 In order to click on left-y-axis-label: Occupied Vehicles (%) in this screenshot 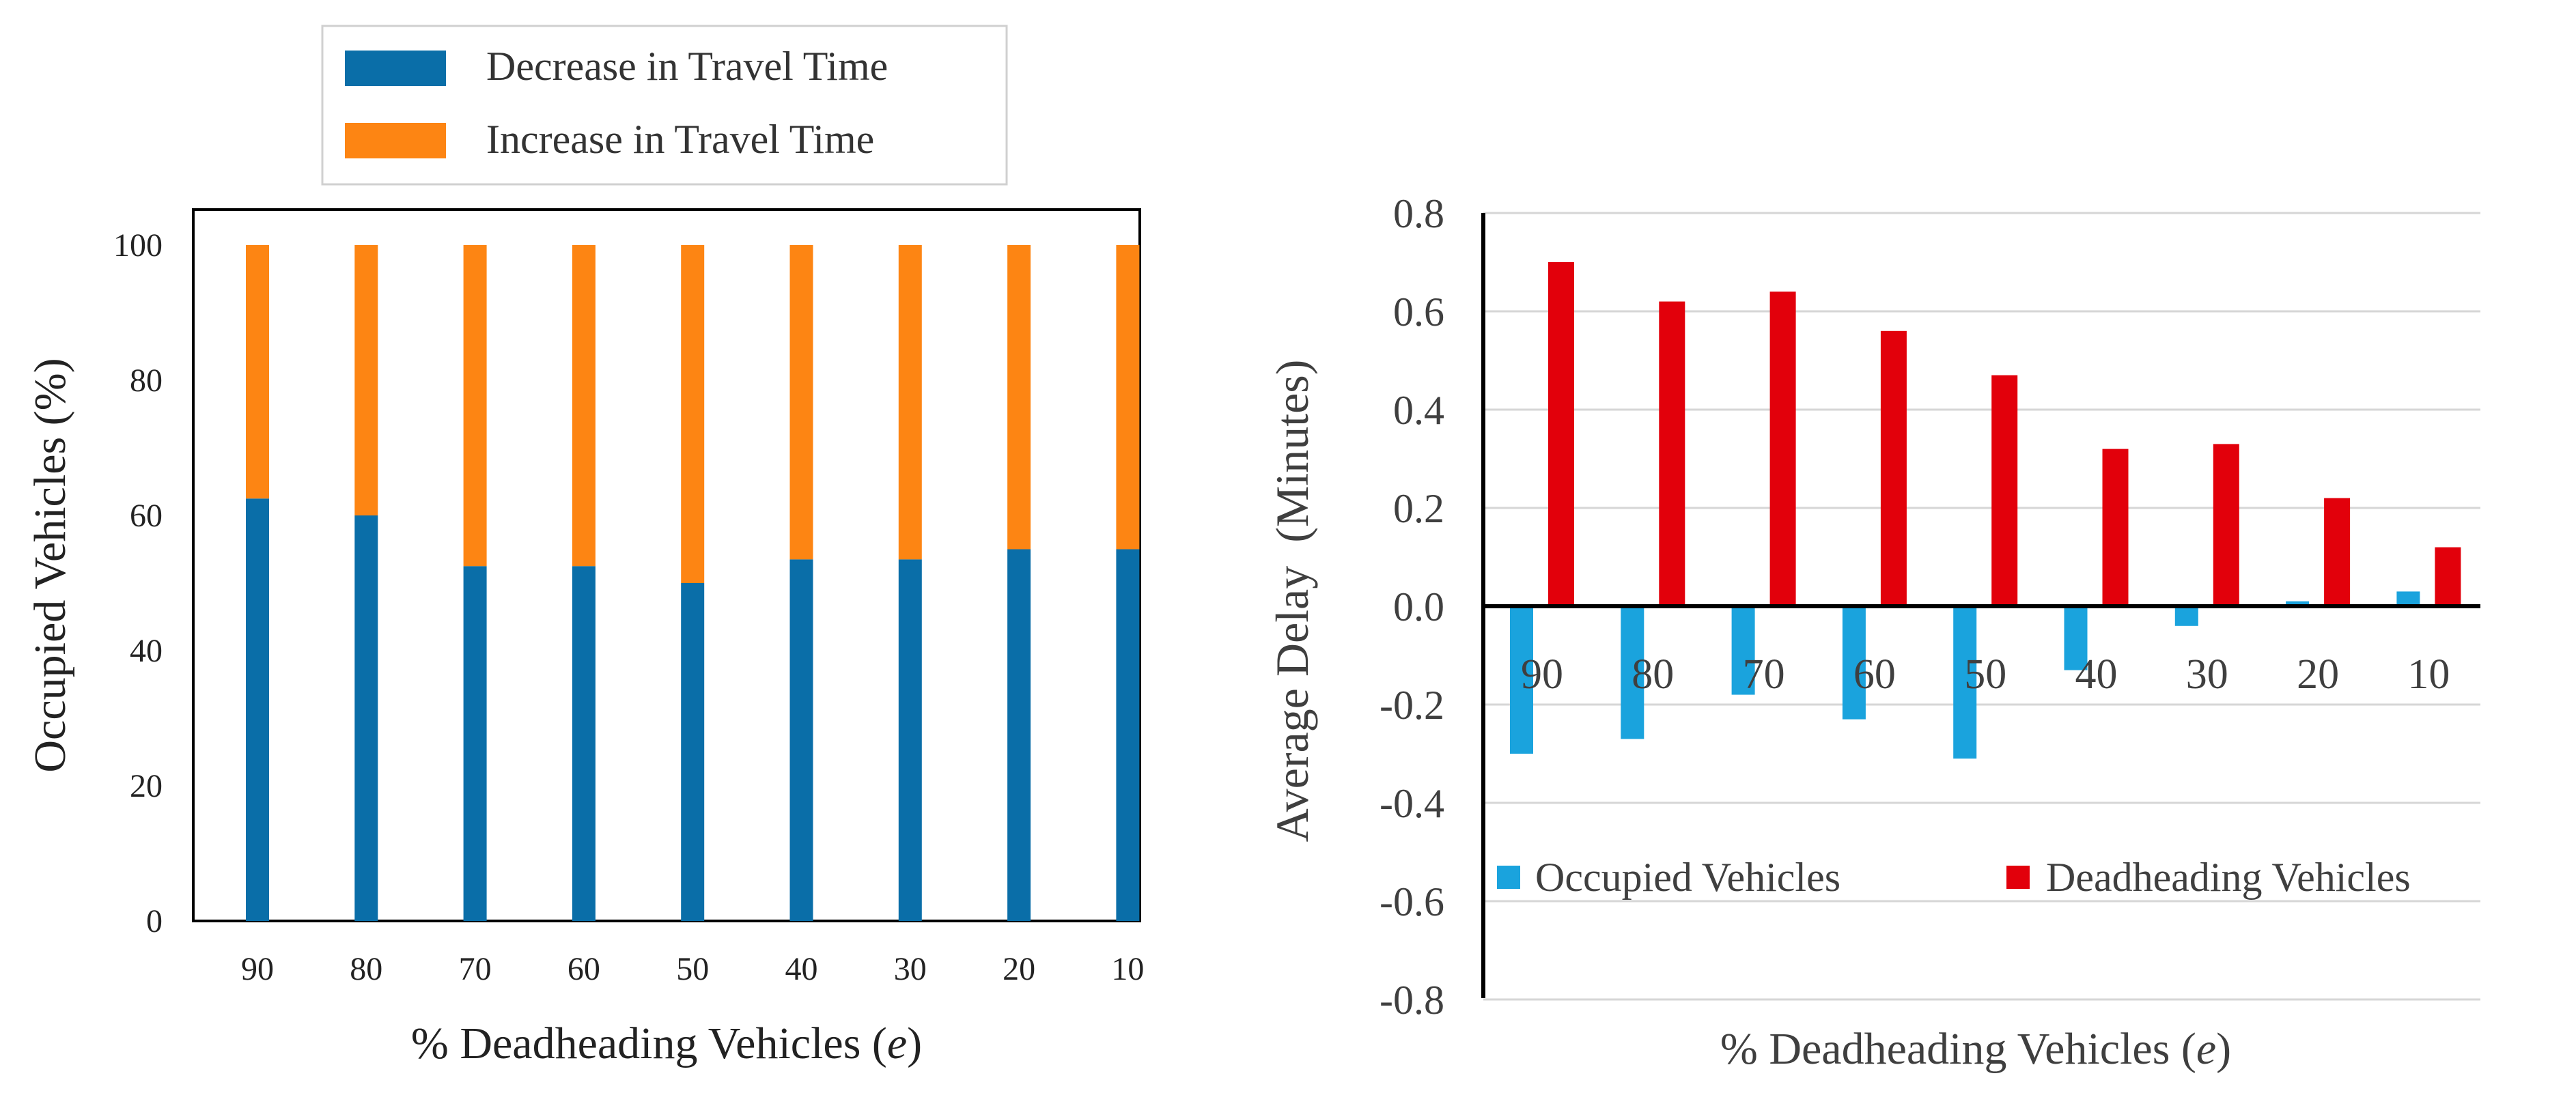, I will do `click(50, 565)`.